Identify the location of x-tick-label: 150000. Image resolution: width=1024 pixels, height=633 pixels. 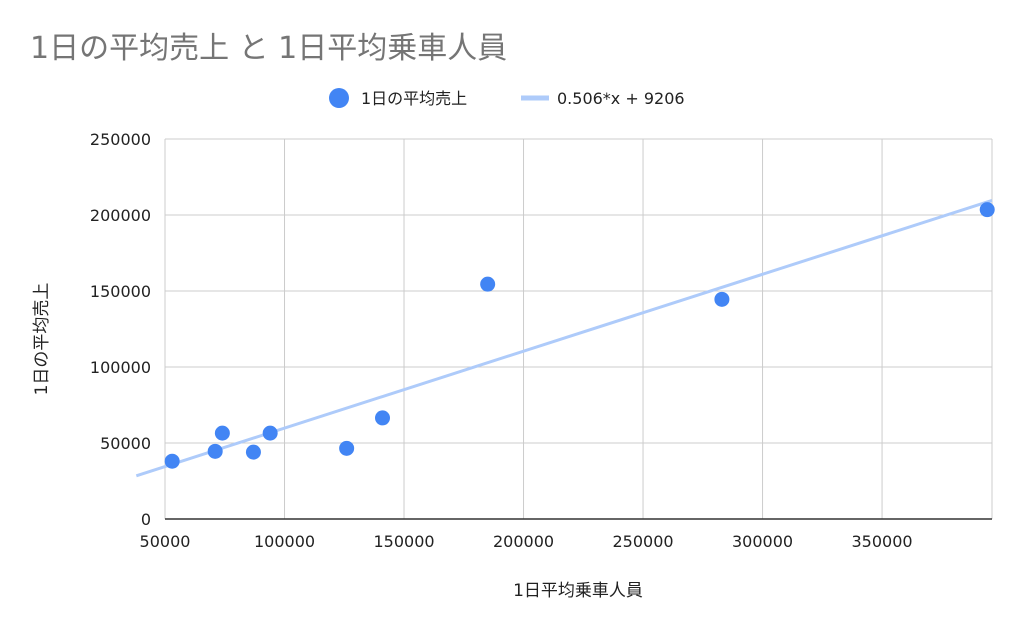
(403, 541).